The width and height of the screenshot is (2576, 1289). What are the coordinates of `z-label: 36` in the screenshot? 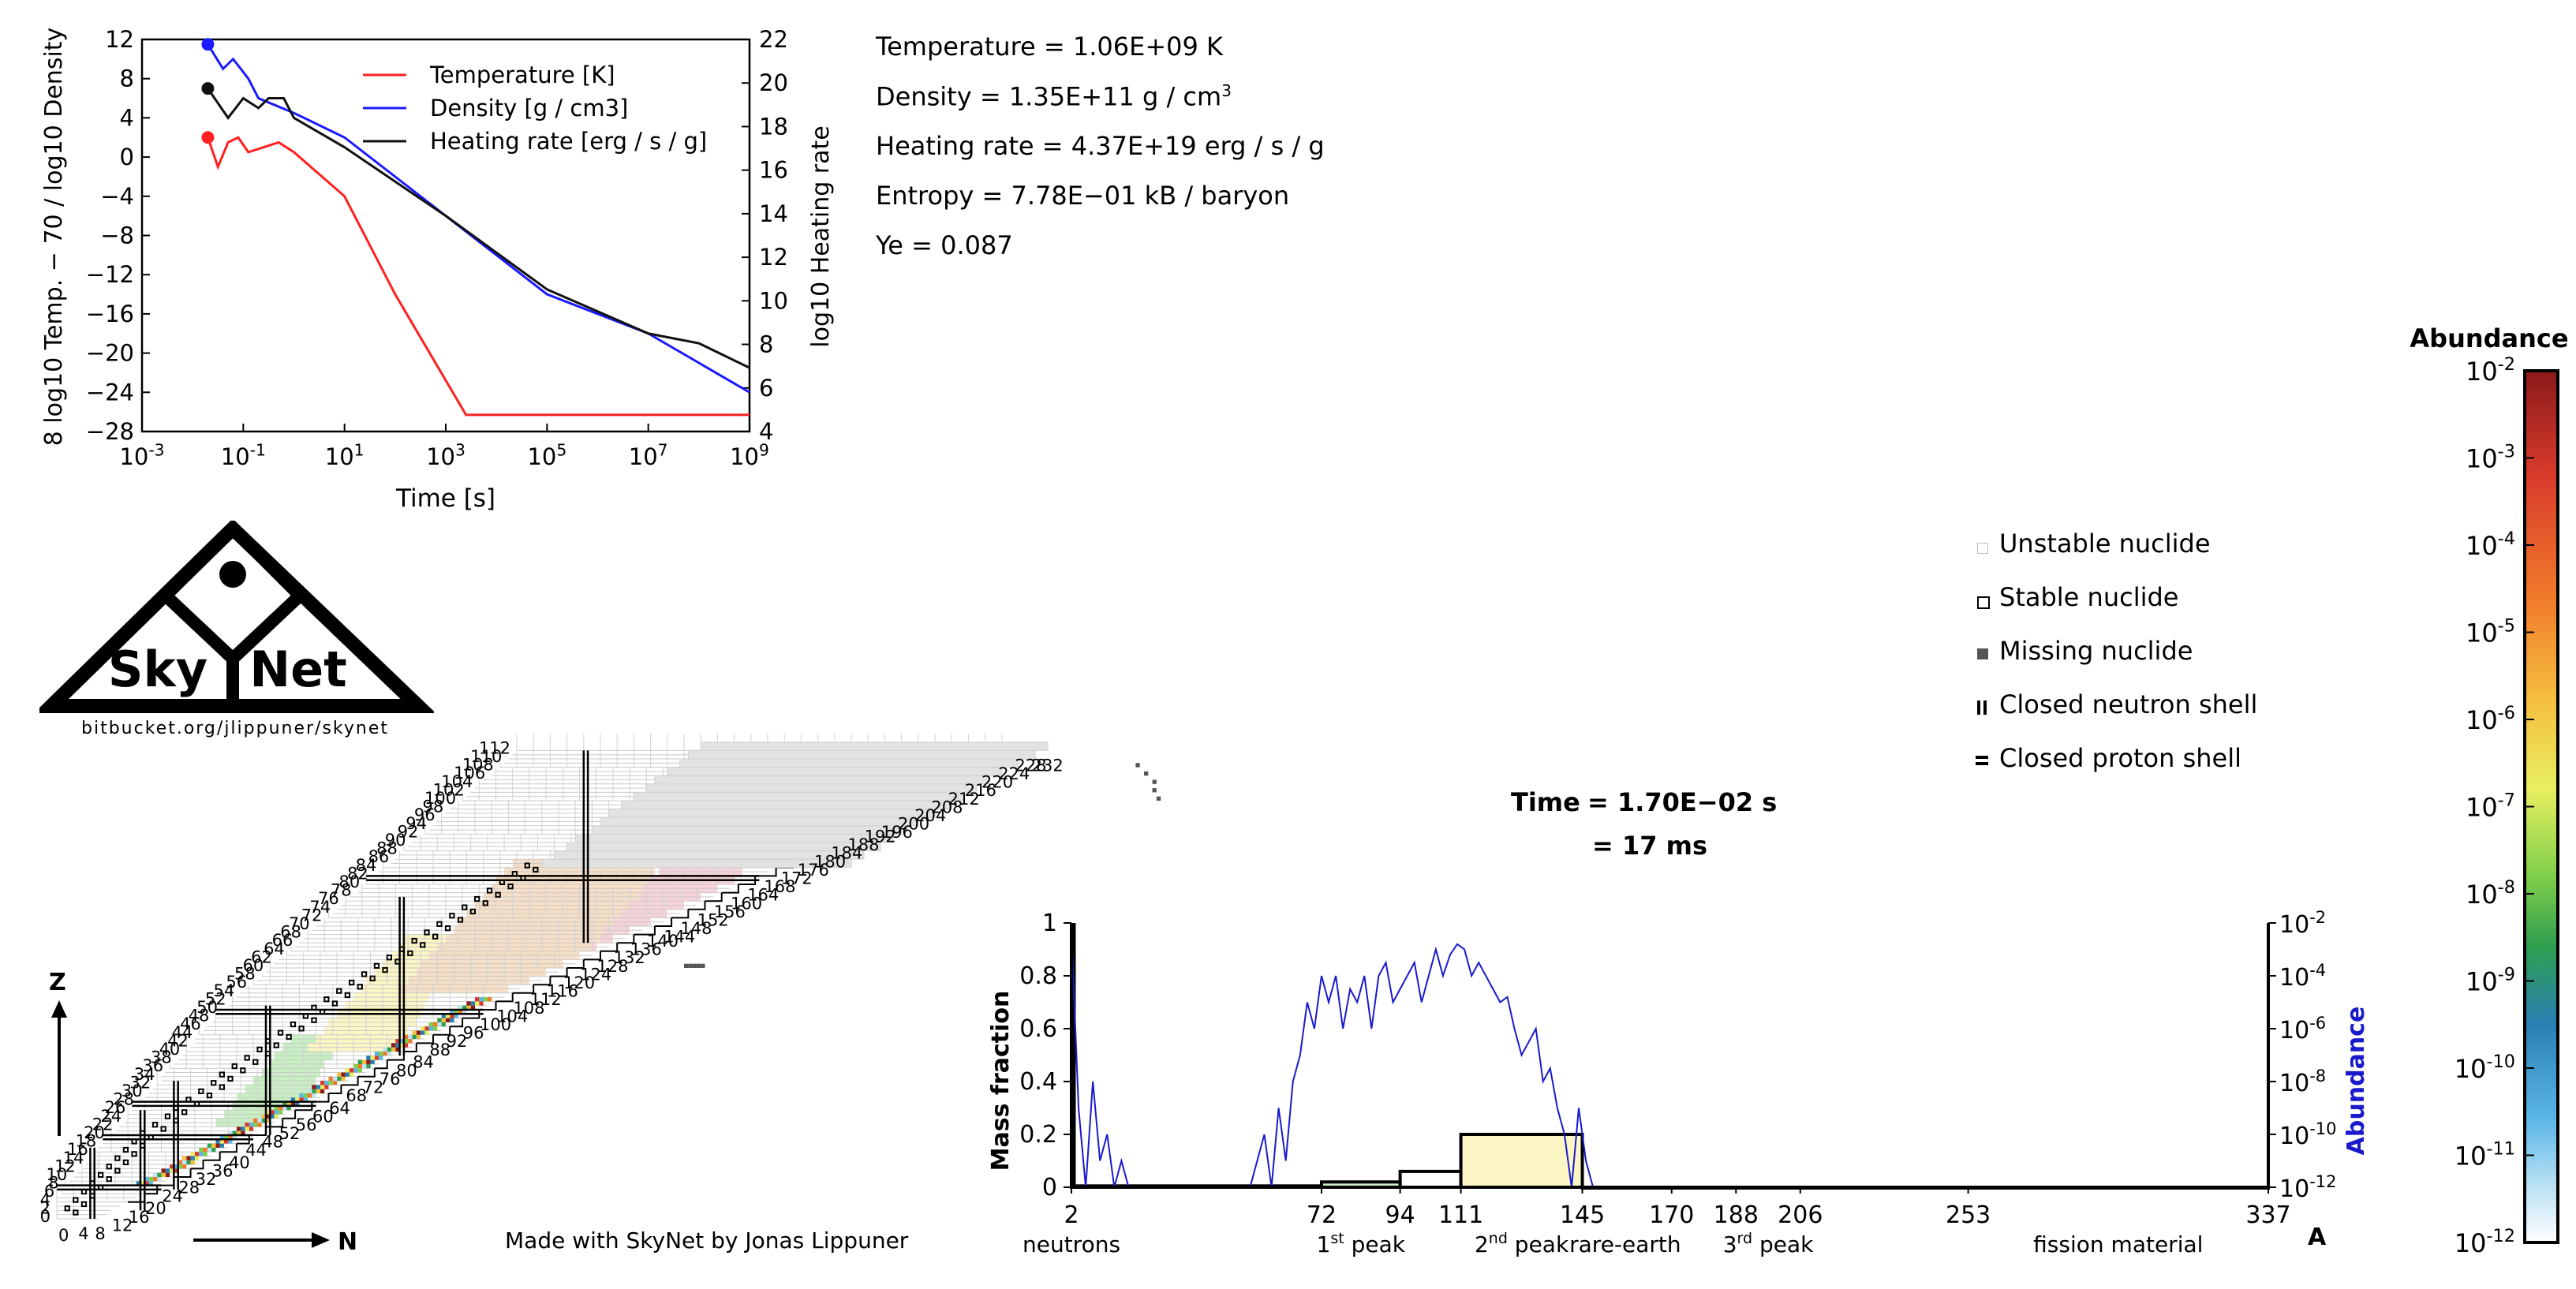 It's located at (152, 1065).